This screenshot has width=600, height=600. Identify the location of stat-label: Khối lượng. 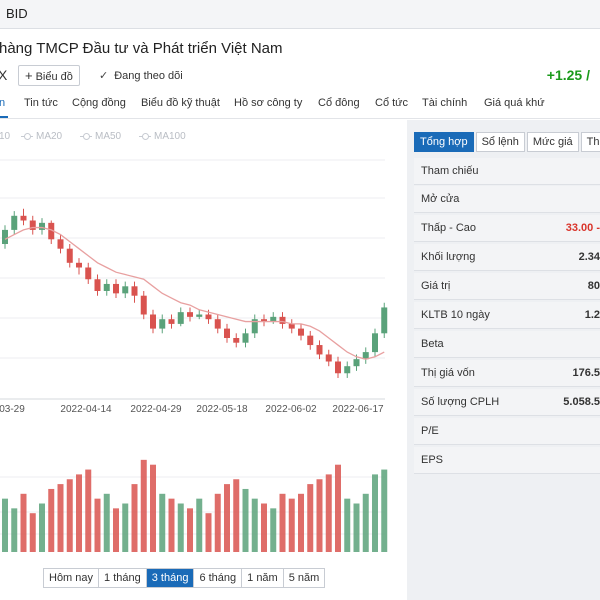
(448, 257).